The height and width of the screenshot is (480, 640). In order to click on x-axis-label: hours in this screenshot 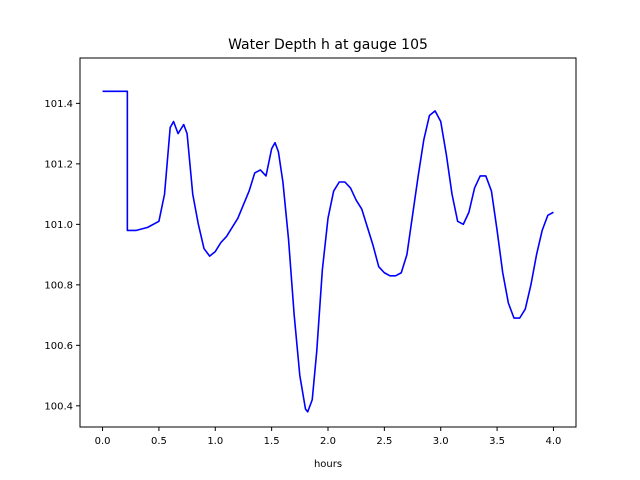, I will do `click(328, 464)`.